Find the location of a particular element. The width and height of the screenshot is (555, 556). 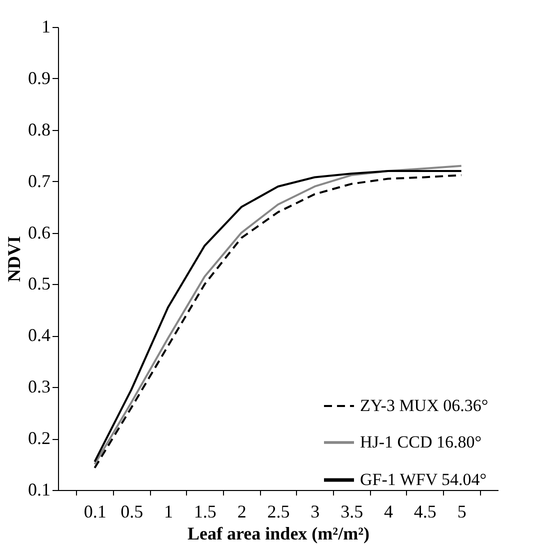

x-tick-label: 3.5 is located at coordinates (352, 512).